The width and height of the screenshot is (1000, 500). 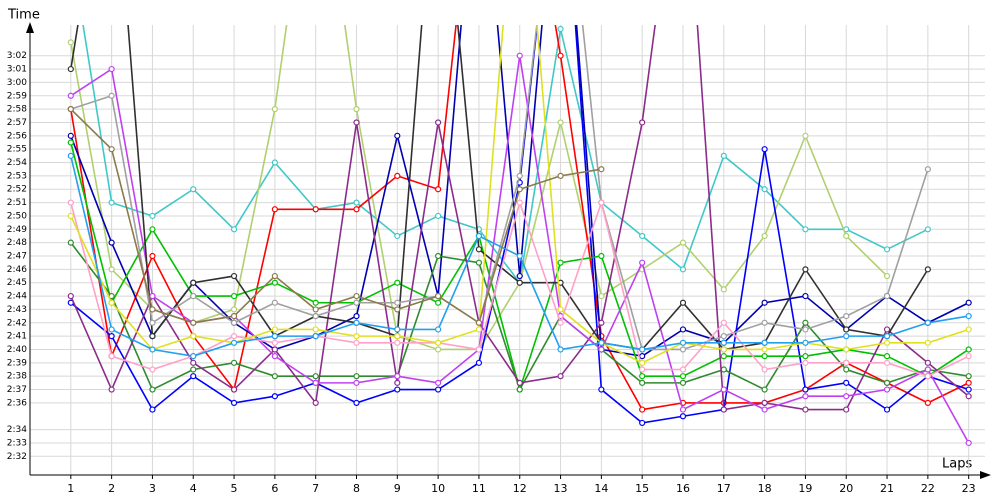 What do you see at coordinates (683, 488) in the screenshot?
I see `x-tick-label: 16` at bounding box center [683, 488].